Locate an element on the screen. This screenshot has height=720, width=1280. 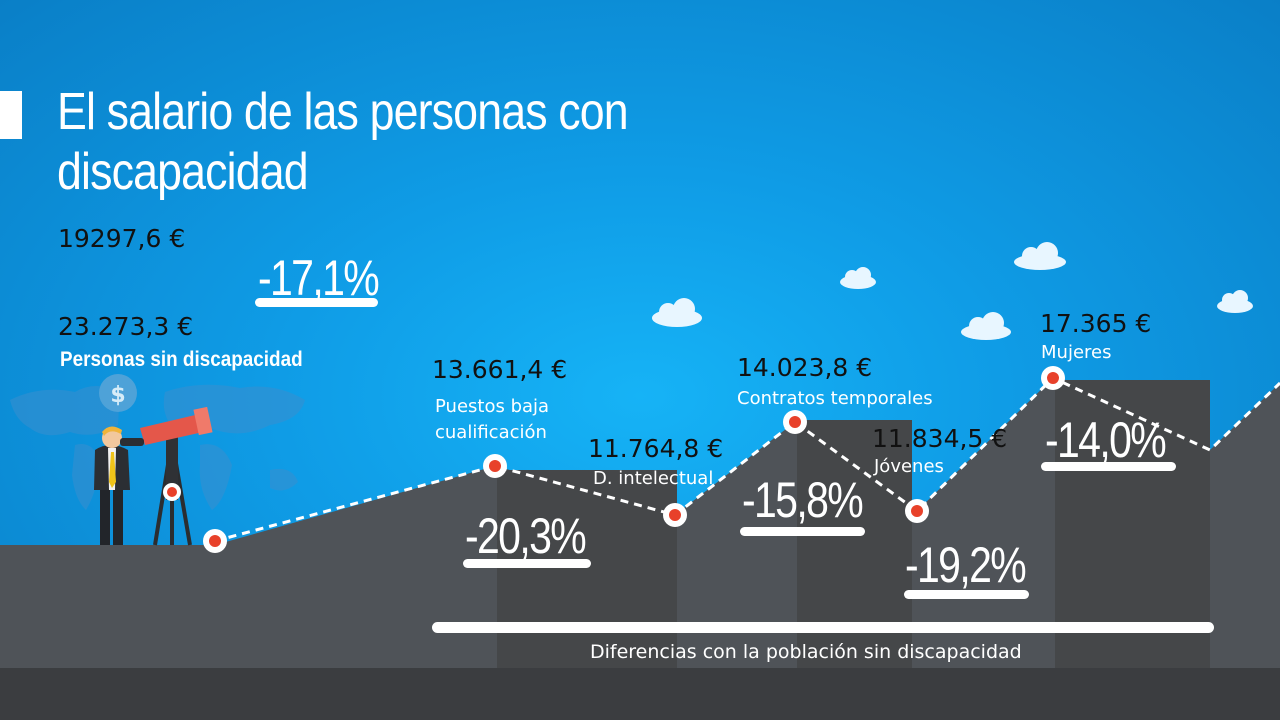
differences-bar is located at coordinates (823, 627).